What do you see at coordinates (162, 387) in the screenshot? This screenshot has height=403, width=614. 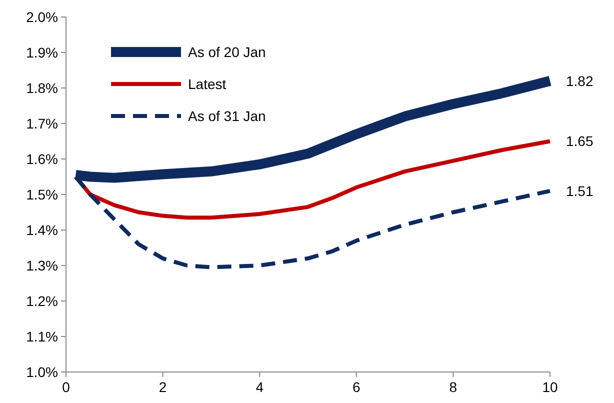 I see `x-tick-label: 2` at bounding box center [162, 387].